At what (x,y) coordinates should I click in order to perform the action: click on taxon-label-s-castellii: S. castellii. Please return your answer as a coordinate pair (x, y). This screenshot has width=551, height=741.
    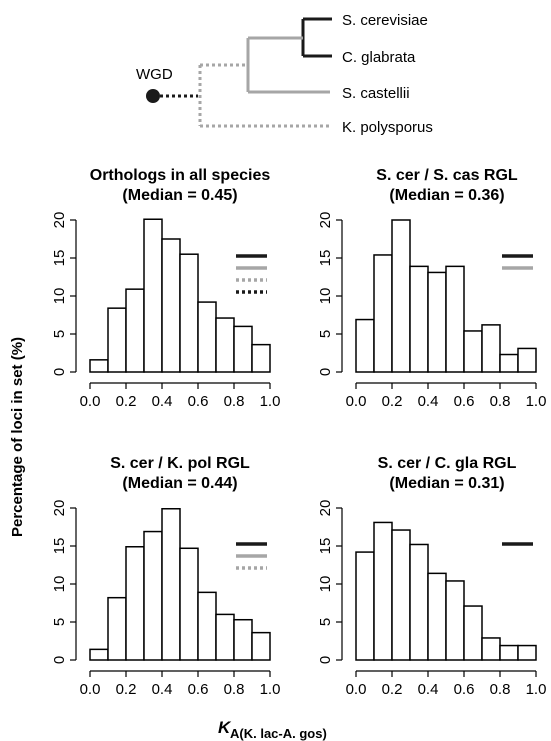
    Looking at the image, I should click on (376, 93).